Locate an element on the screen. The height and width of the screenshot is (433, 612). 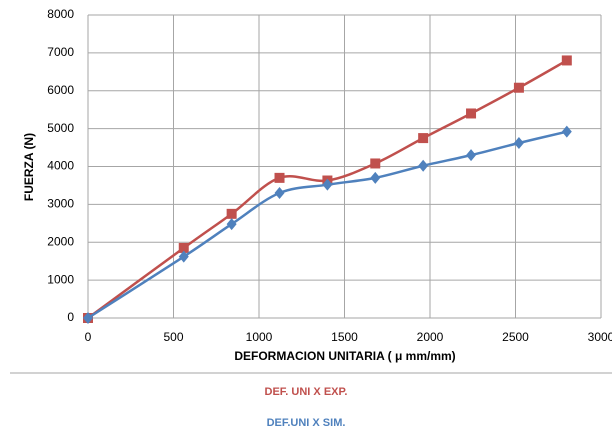
x-tick-label: 1500 is located at coordinates (344, 337).